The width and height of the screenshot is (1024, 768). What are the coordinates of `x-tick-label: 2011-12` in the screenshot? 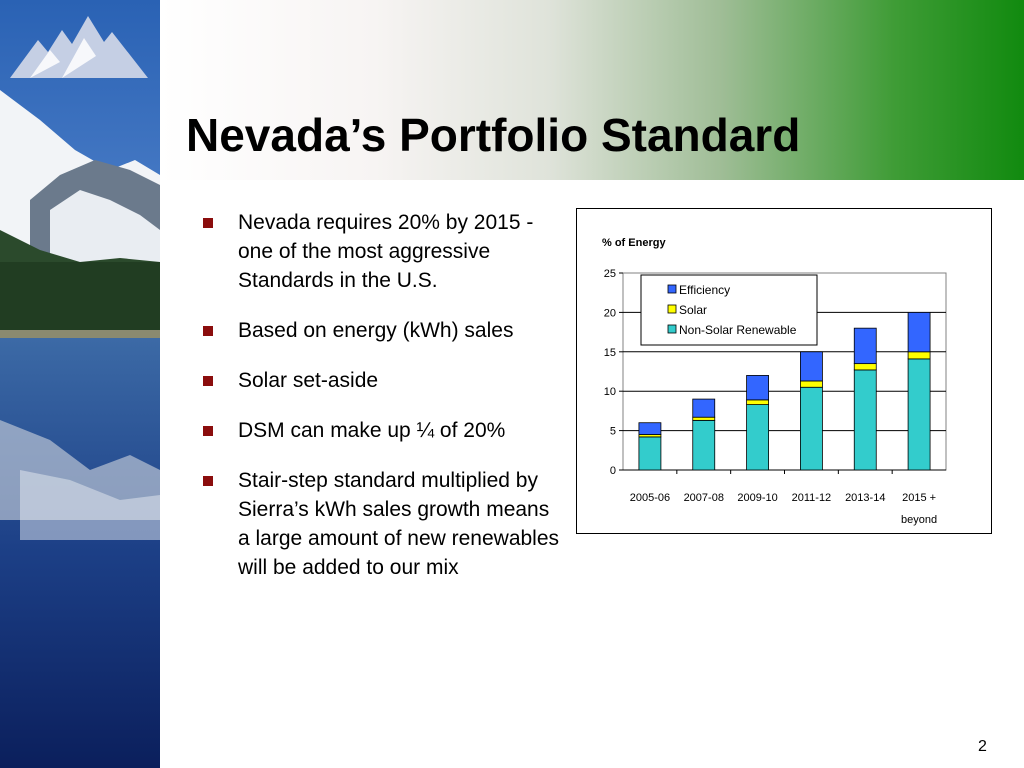 It's located at (812, 498).